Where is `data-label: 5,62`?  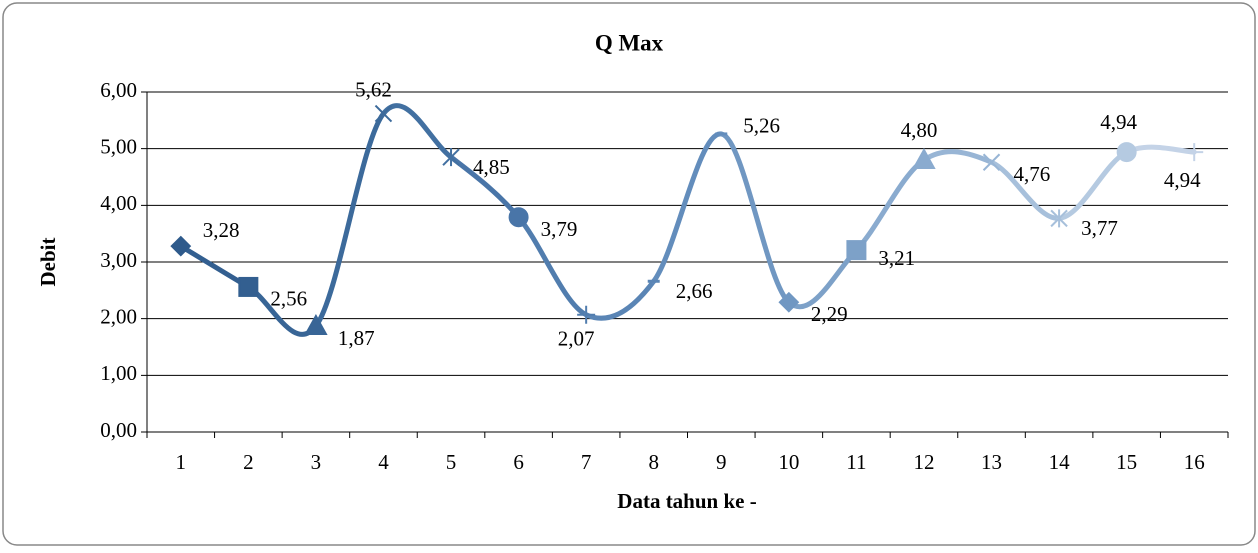 data-label: 5,62 is located at coordinates (373, 89).